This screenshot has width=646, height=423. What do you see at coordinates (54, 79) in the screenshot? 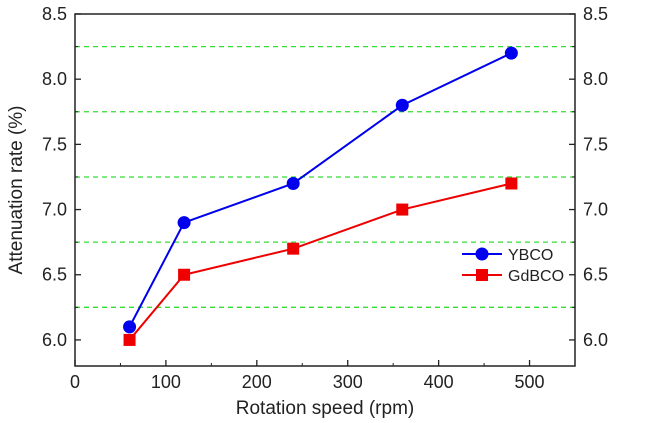
I see `y-tick-label-left: 8.0` at bounding box center [54, 79].